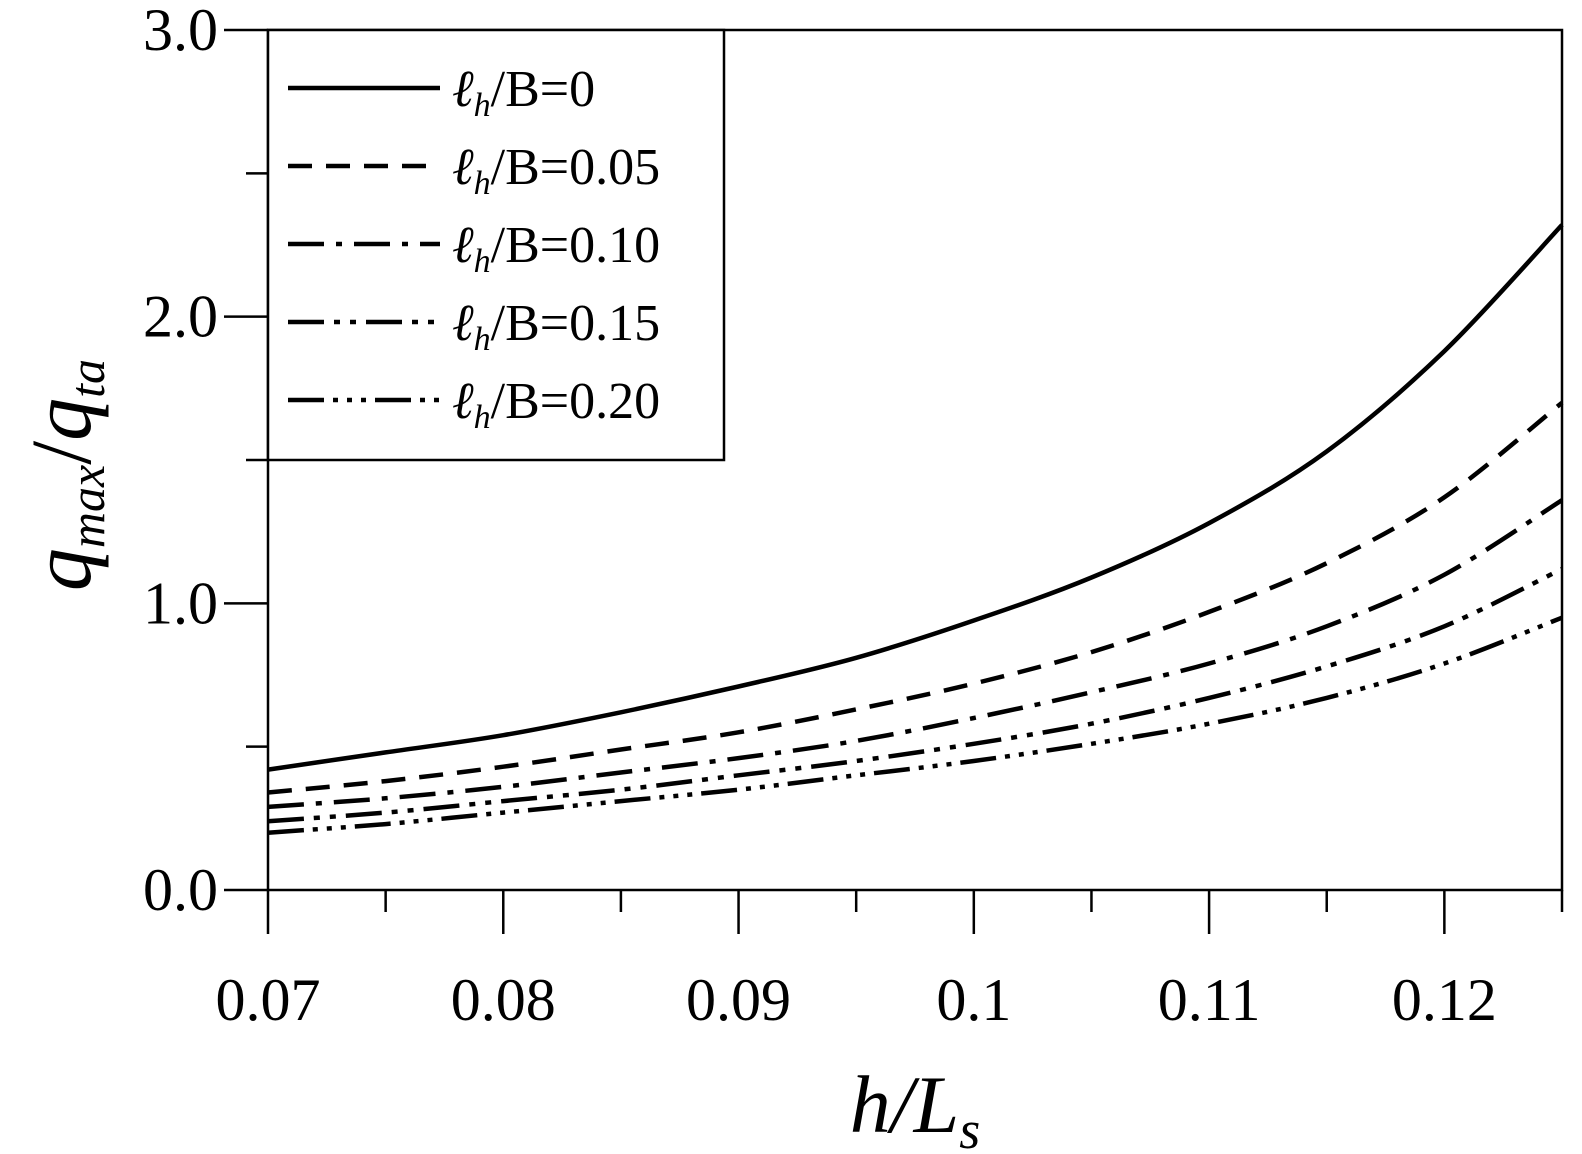 The height and width of the screenshot is (1154, 1582). What do you see at coordinates (738, 1000) in the screenshot?
I see `x-tick-label: 0.09` at bounding box center [738, 1000].